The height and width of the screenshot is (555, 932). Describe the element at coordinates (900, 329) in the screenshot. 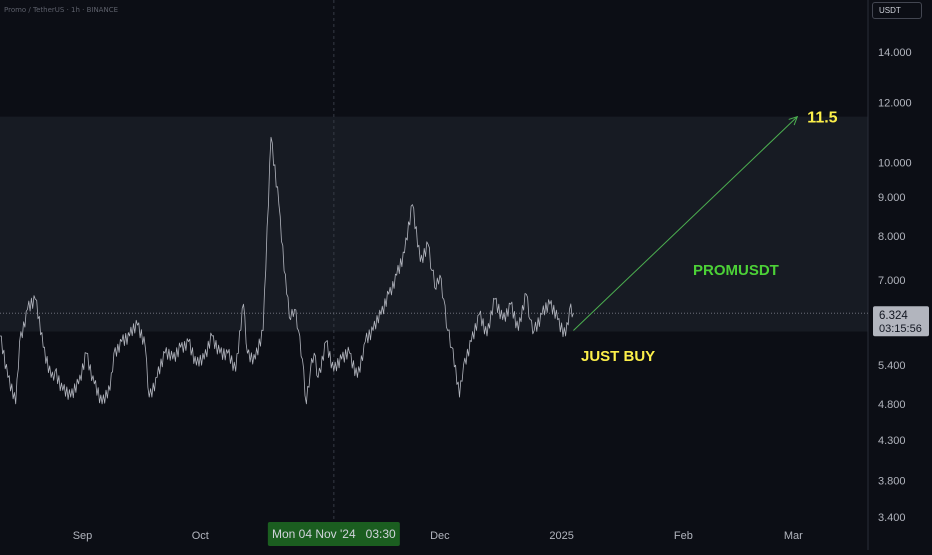

I see `bar-countdown: 03:15:56` at that location.